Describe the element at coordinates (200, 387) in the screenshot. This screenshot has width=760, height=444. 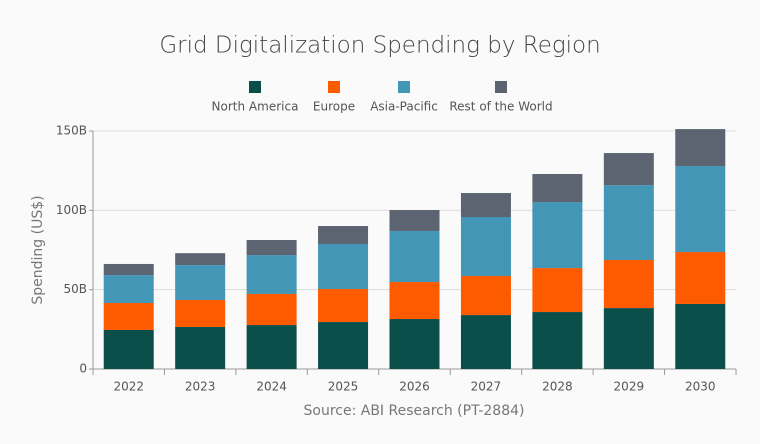
I see `x-tick-label: 2023` at that location.